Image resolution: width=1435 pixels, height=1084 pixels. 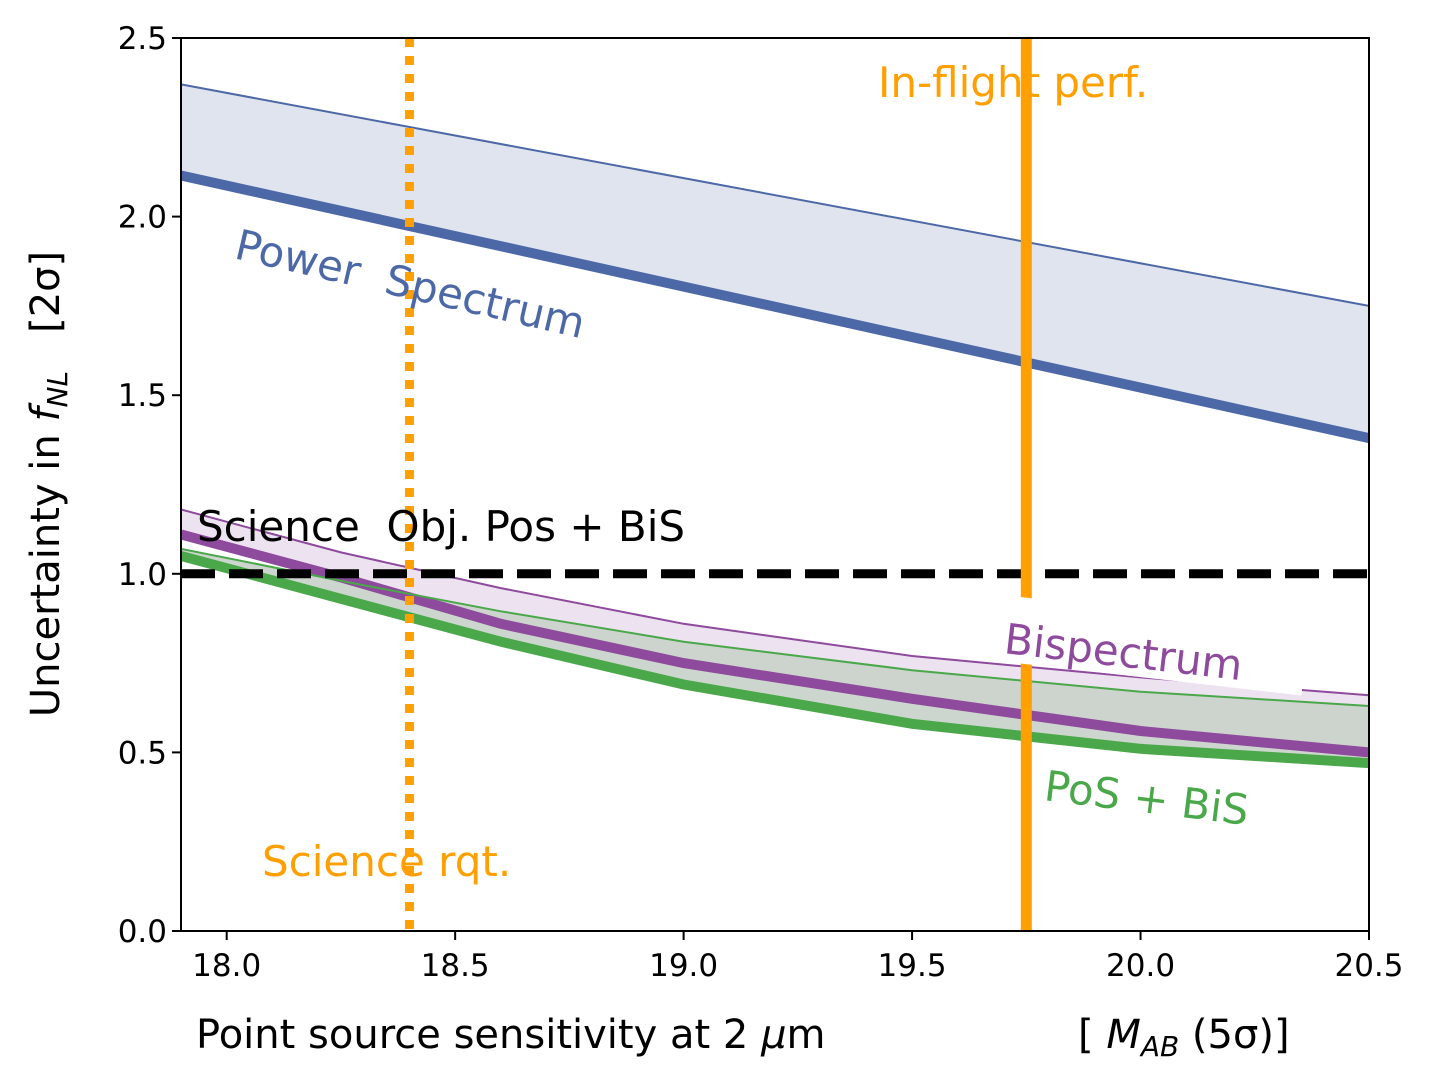 What do you see at coordinates (806, 1035) in the screenshot?
I see `x-axis-label-unit: m` at bounding box center [806, 1035].